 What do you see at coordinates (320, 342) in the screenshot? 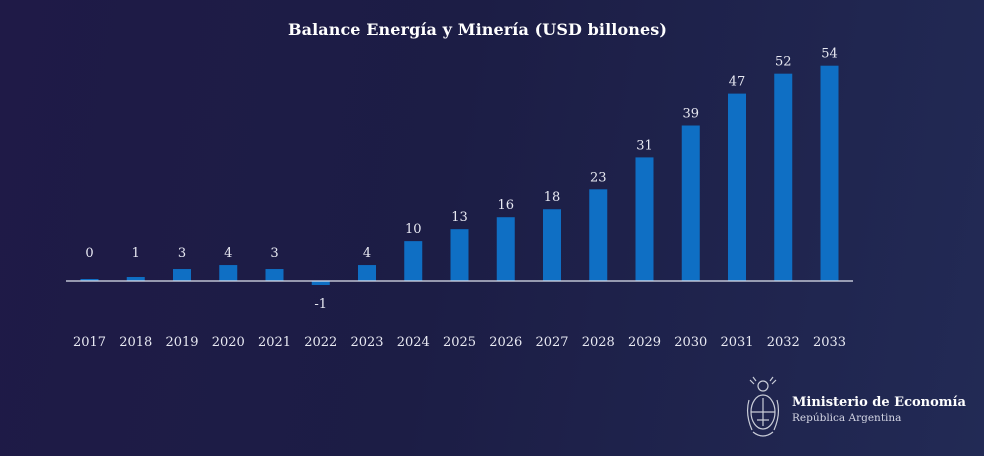
I see `x-tick-label-2022: 2022` at bounding box center [320, 342].